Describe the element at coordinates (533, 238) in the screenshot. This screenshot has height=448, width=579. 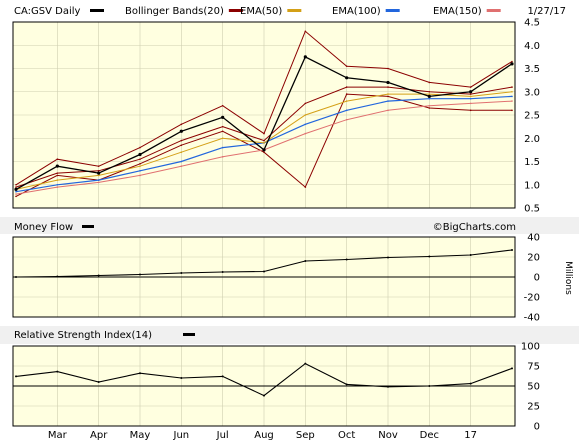
I see `y-tick-label: 40` at that location.